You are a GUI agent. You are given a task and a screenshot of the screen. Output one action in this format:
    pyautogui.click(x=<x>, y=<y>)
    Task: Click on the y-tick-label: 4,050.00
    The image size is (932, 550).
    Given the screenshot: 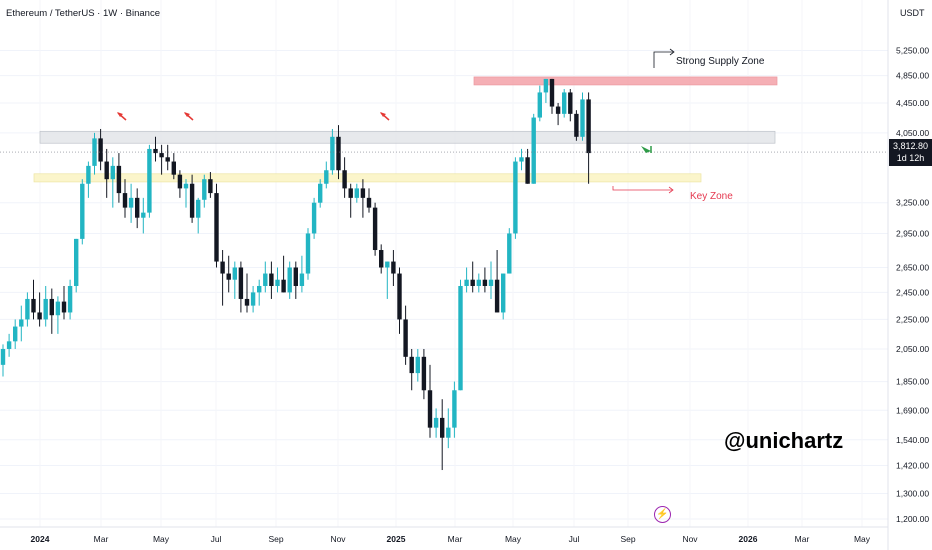 What is the action you would take?
    pyautogui.click(x=912, y=133)
    